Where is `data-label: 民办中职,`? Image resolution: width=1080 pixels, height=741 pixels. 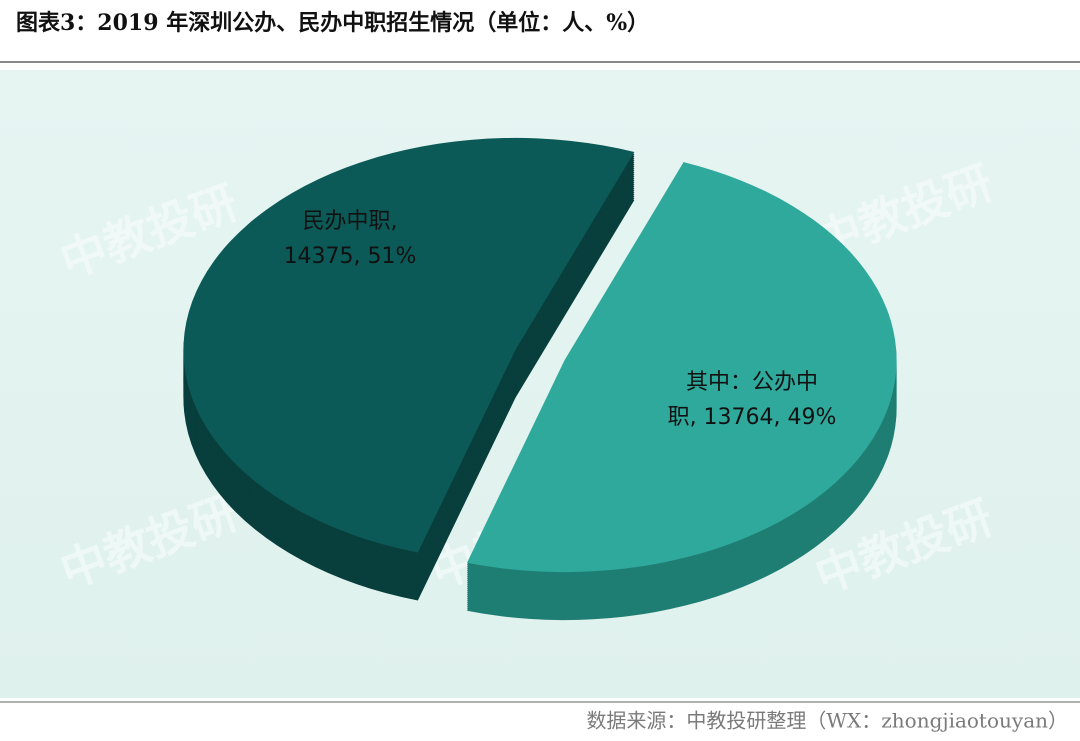 data-label: 民办中职, is located at coordinates (350, 221).